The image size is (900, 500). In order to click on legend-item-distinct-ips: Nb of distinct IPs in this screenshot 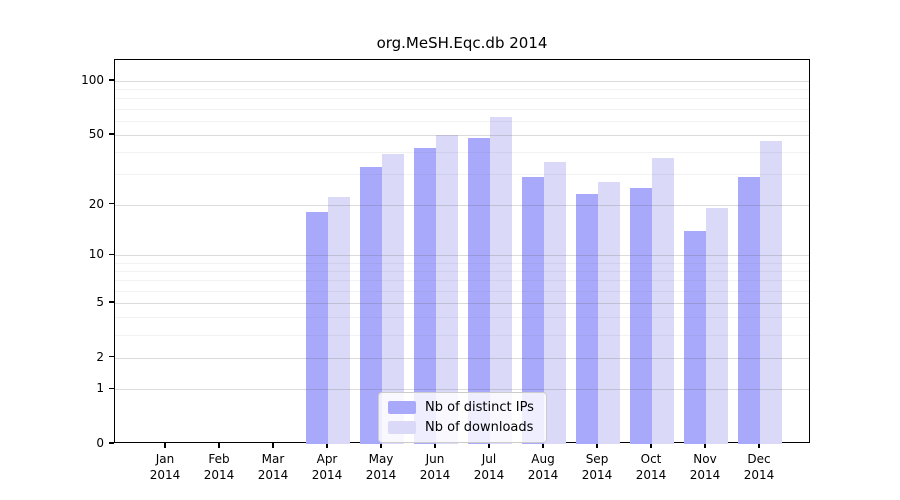, I will do `click(461, 407)`.